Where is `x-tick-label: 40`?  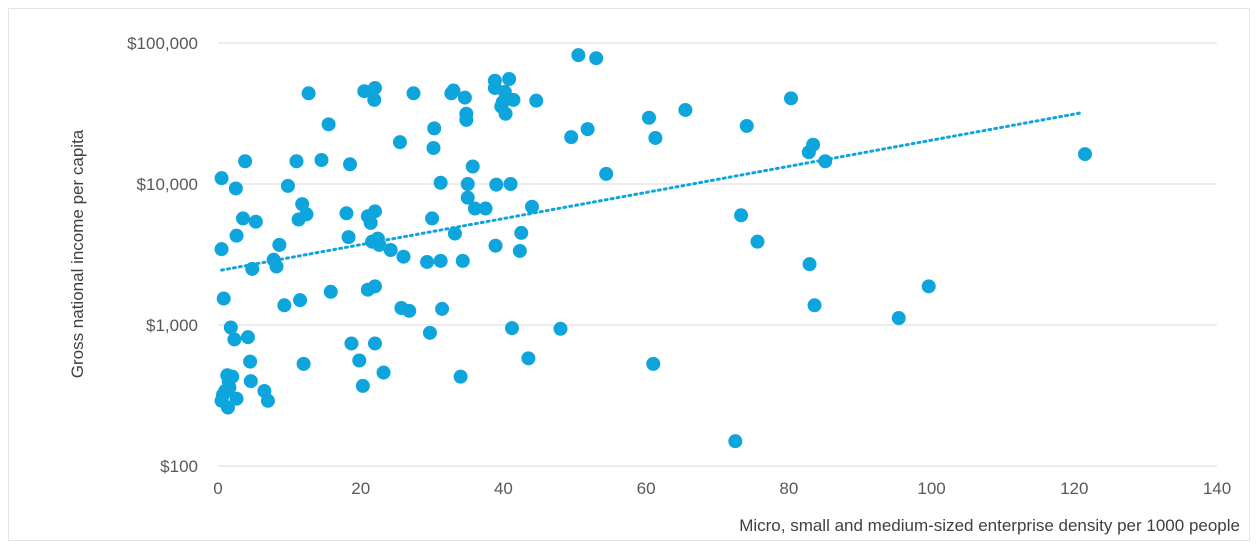
x-tick-label: 40 is located at coordinates (503, 488).